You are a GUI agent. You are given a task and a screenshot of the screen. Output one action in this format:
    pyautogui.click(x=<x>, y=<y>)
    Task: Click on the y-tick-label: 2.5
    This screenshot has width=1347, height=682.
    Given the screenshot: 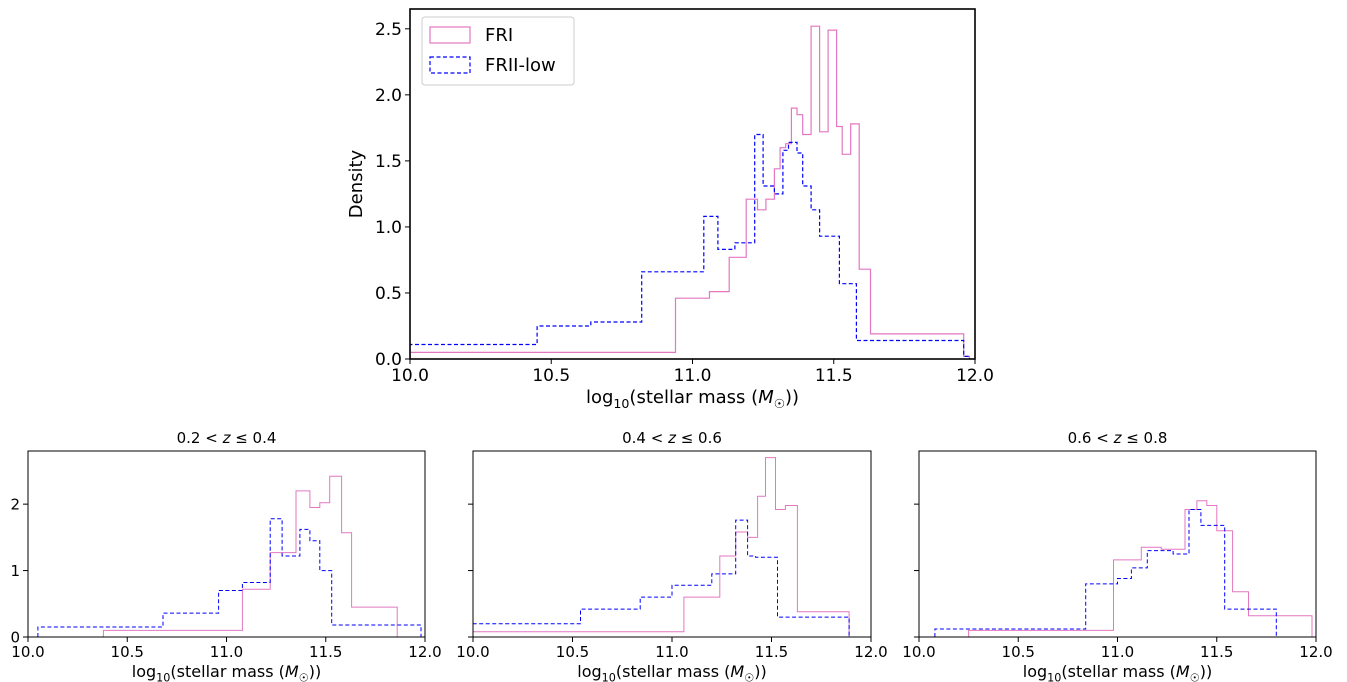 What is the action you would take?
    pyautogui.click(x=388, y=30)
    